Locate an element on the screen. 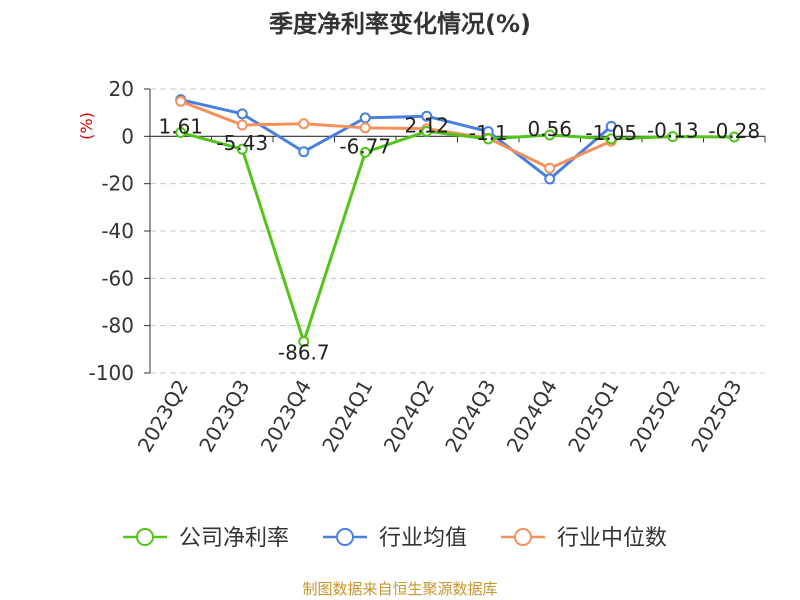  data-label: -6.77 is located at coordinates (365, 146).